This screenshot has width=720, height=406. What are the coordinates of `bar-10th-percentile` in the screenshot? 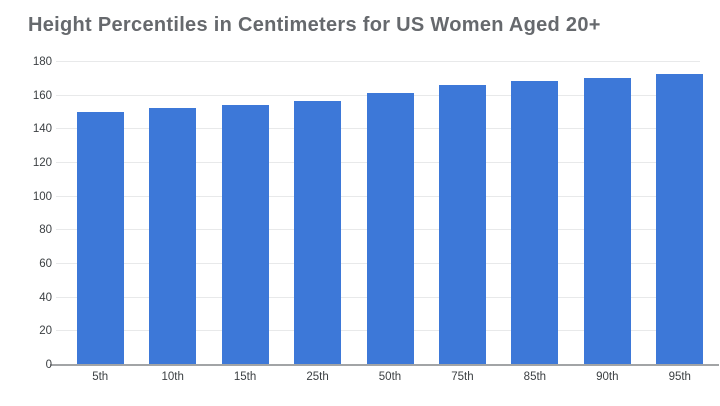 It's located at (173, 236).